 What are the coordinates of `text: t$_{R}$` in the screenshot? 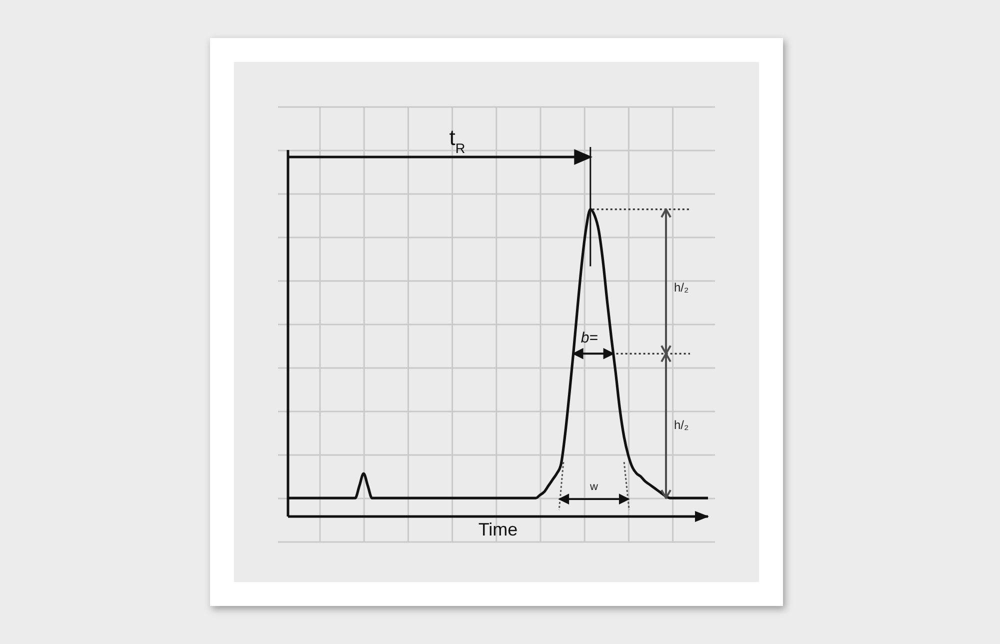 It's located at (457, 140).